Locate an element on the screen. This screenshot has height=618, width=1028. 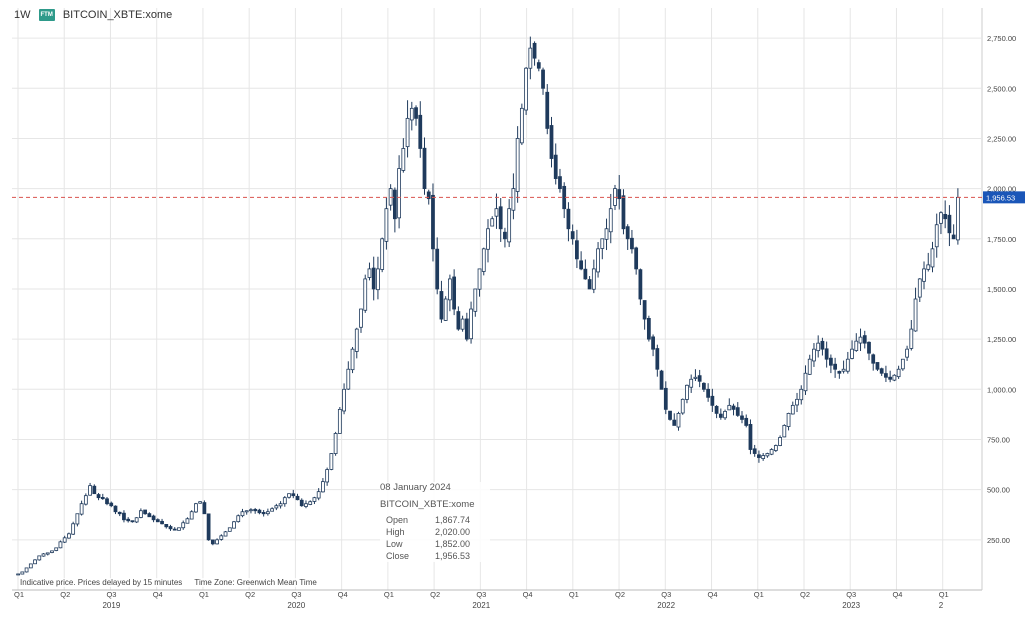
tooltip-date: 08 January 2024 is located at coordinates (415, 487).